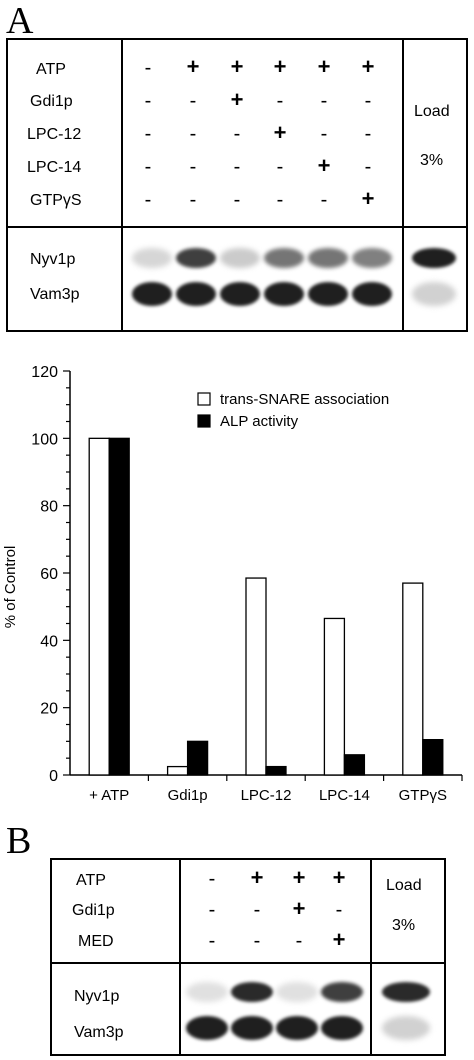 The image size is (474, 1060). Describe the element at coordinates (293, 410) in the screenshot. I see `legend: trans-SNARE association ALP activity` at that location.